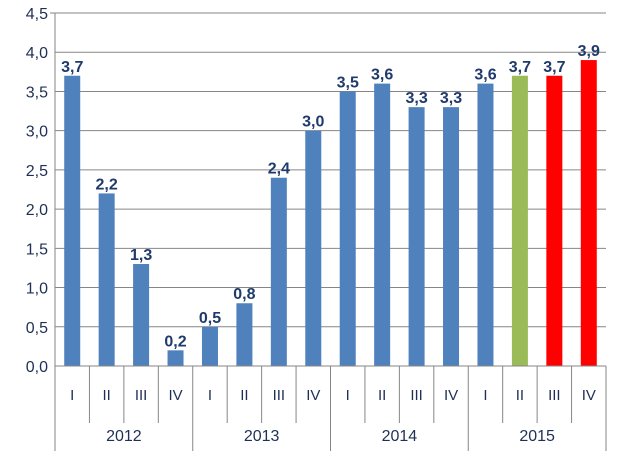 This screenshot has height=456, width=639. Describe the element at coordinates (175, 341) in the screenshot. I see `data-label: 0,2` at that location.